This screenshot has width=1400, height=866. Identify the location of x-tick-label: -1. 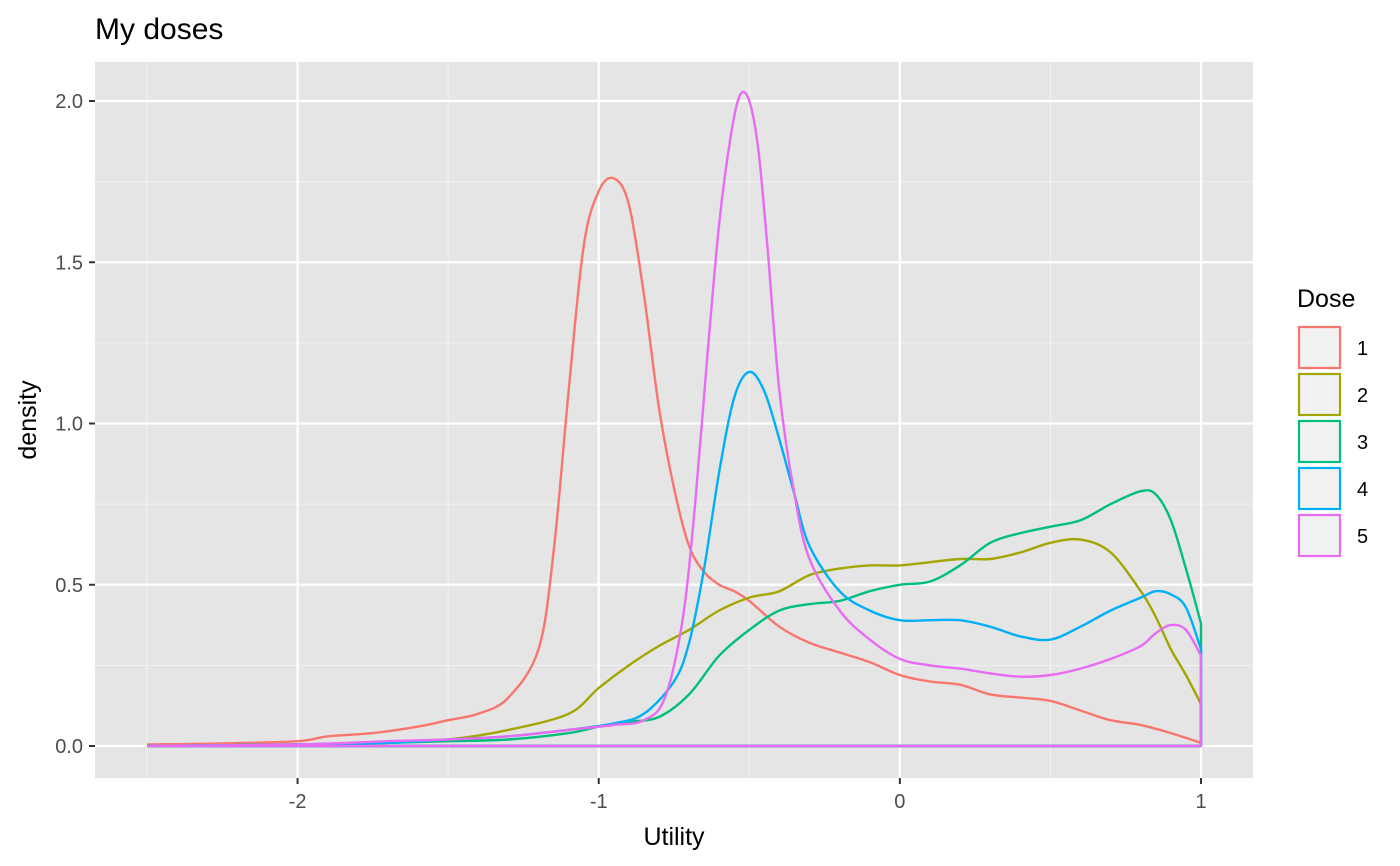
(599, 802).